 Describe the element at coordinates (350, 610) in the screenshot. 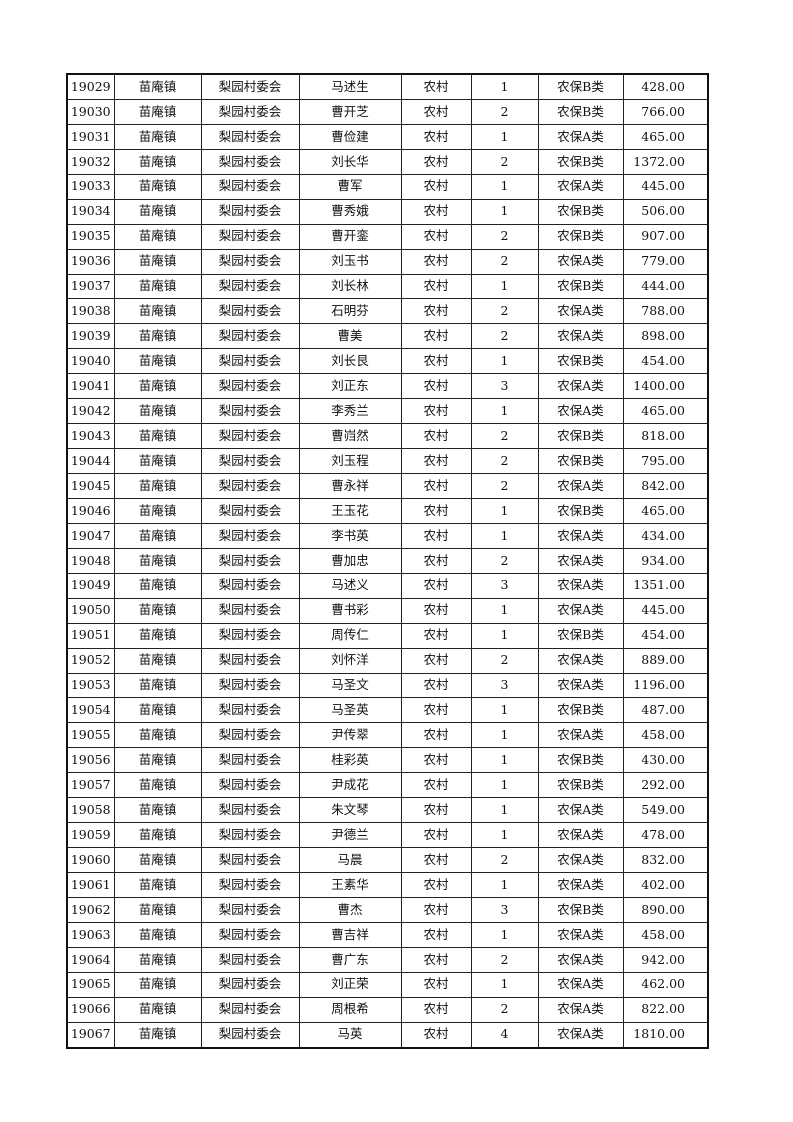

I see `name-cell: 曹书彩` at that location.